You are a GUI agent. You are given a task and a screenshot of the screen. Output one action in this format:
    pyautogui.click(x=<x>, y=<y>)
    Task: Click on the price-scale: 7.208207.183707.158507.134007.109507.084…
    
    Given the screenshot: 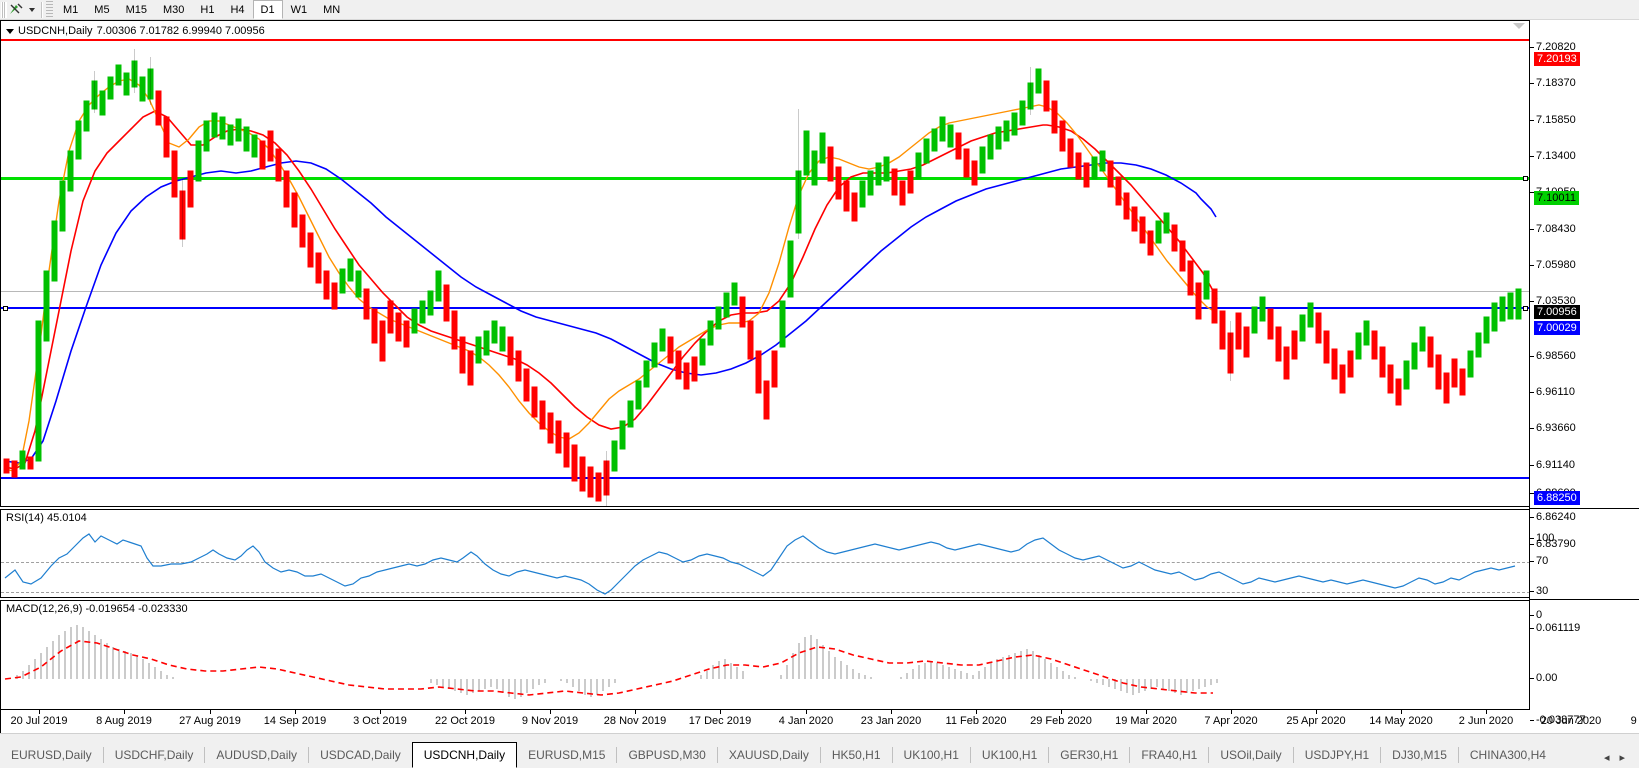 What is the action you would take?
    pyautogui.click(x=1584, y=373)
    